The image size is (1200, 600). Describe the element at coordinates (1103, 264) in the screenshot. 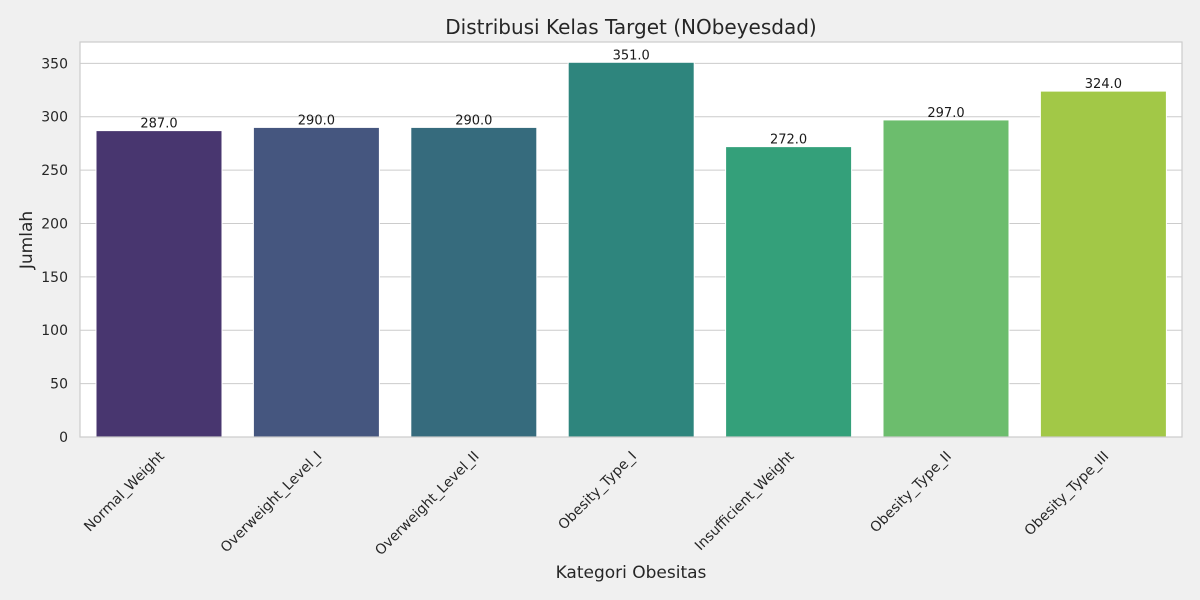

I see `bar-obesity-type-iii` at that location.